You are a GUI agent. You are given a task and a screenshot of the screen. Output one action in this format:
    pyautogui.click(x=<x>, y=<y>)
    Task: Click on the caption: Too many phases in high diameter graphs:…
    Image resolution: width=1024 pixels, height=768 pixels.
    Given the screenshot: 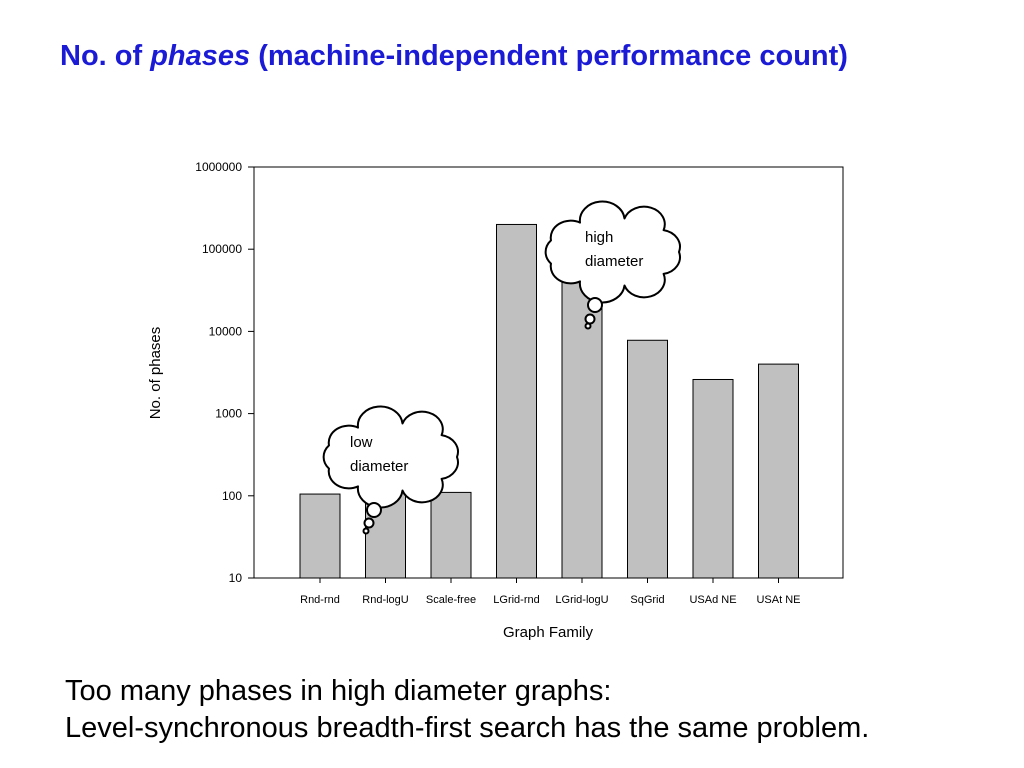 What is the action you would take?
    pyautogui.click(x=467, y=710)
    